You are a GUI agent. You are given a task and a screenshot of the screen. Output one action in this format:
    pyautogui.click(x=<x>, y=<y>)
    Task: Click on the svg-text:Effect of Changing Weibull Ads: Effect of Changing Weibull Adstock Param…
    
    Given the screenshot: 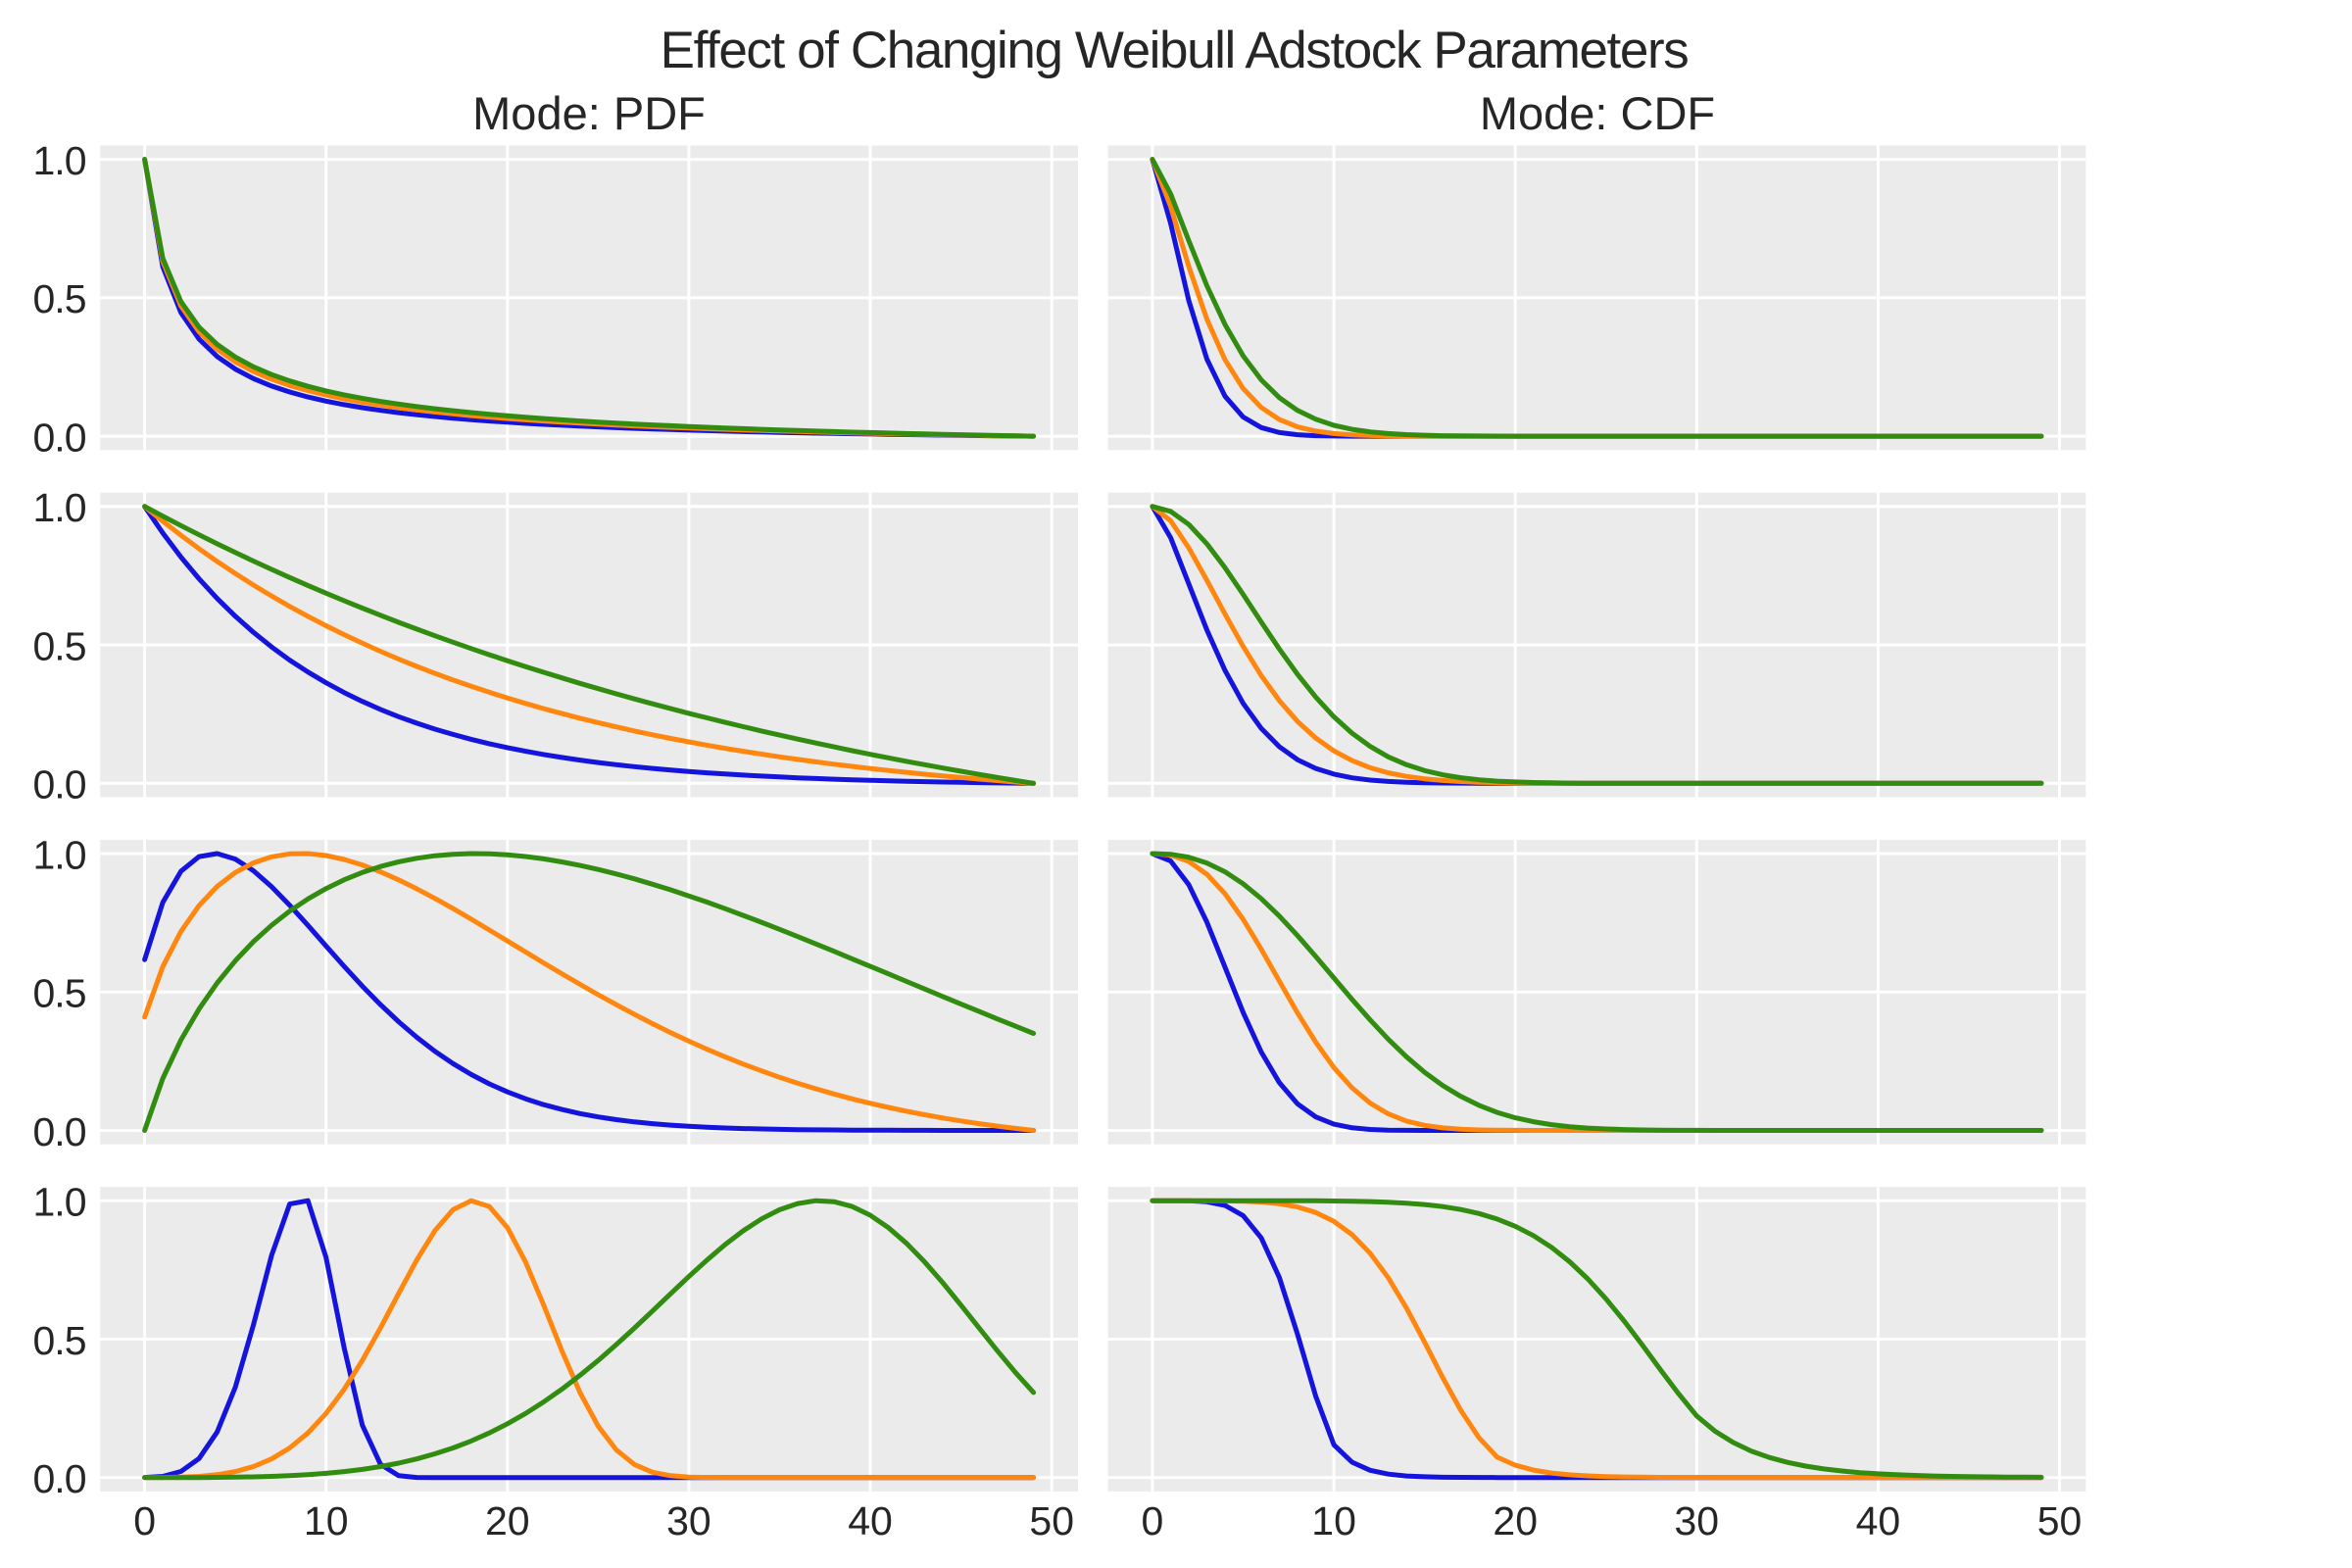 What is the action you would take?
    pyautogui.click(x=1175, y=50)
    